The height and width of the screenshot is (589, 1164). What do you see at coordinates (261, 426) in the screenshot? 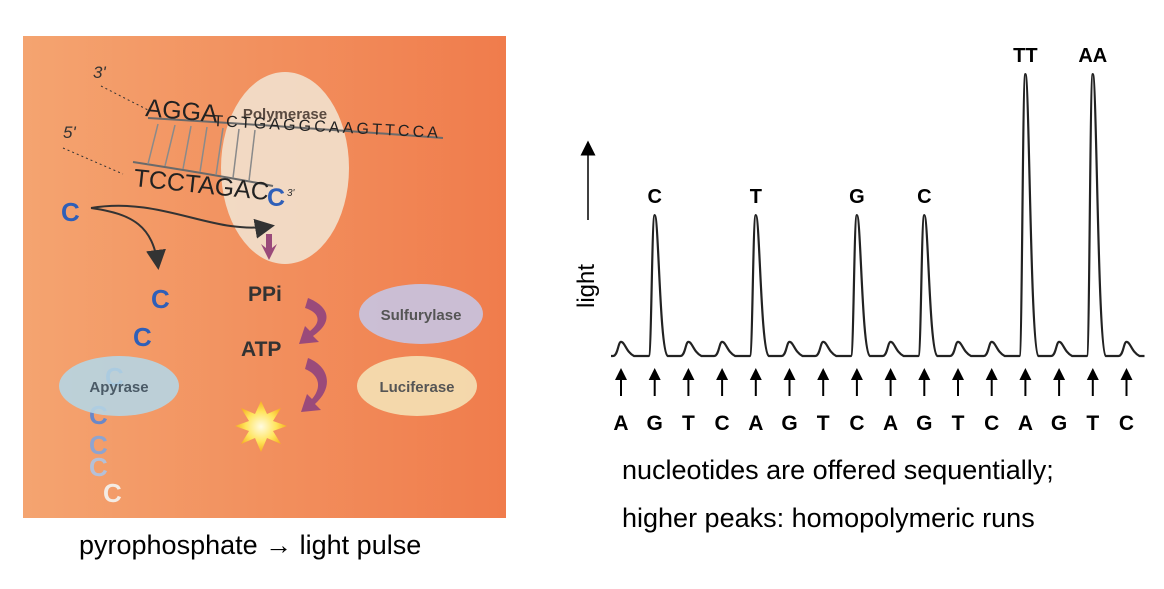
I see `light-burst-icon` at bounding box center [261, 426].